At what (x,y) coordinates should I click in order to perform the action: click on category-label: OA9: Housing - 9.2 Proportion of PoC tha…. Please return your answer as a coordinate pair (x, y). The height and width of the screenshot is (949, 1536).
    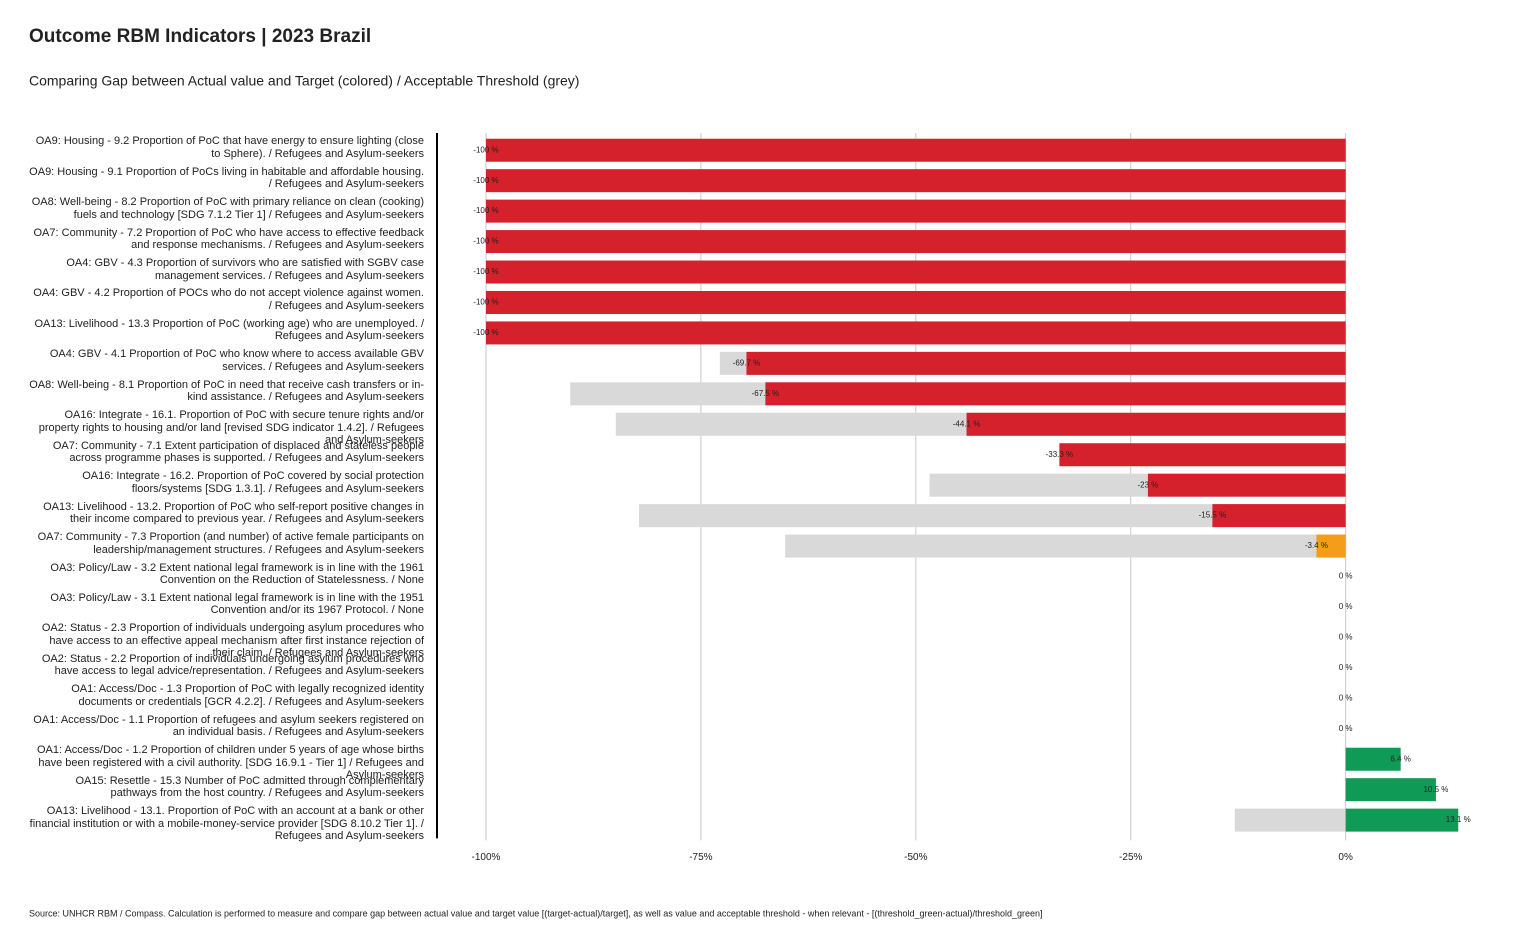
    Looking at the image, I should click on (229, 147).